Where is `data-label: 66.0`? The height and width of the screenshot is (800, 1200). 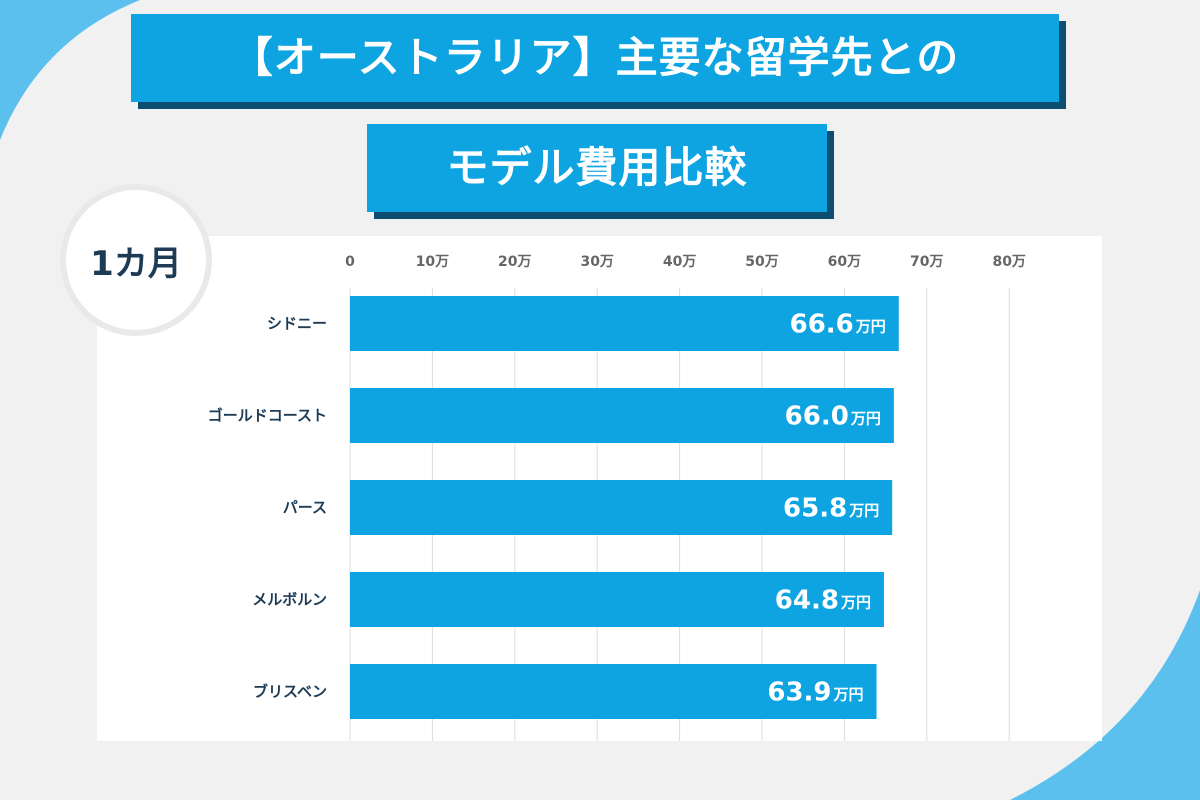 data-label: 66.0 is located at coordinates (817, 417).